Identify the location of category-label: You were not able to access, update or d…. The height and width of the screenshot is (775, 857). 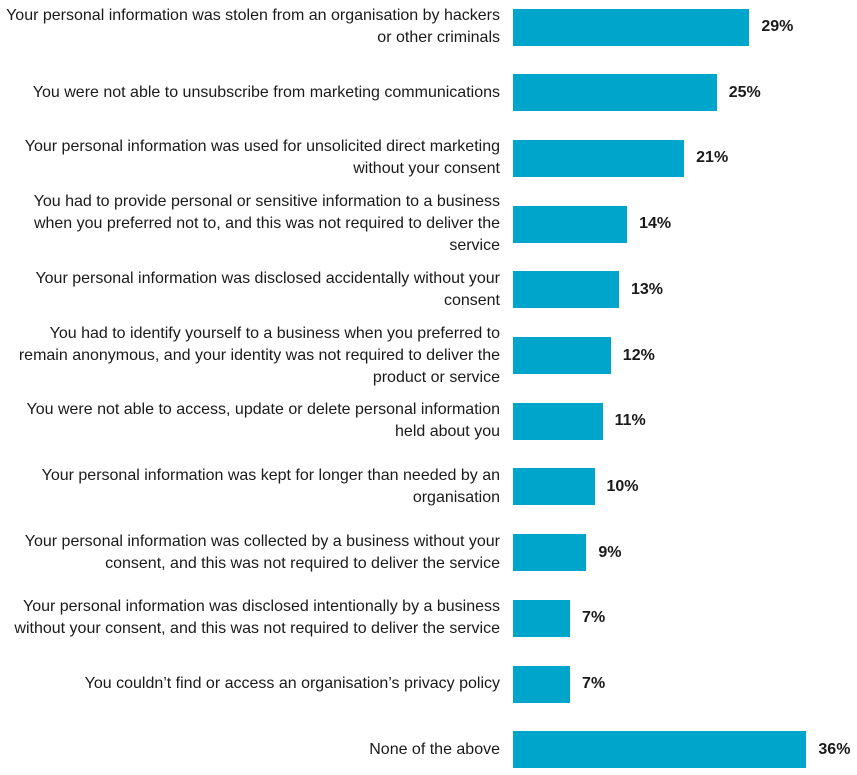
(263, 421).